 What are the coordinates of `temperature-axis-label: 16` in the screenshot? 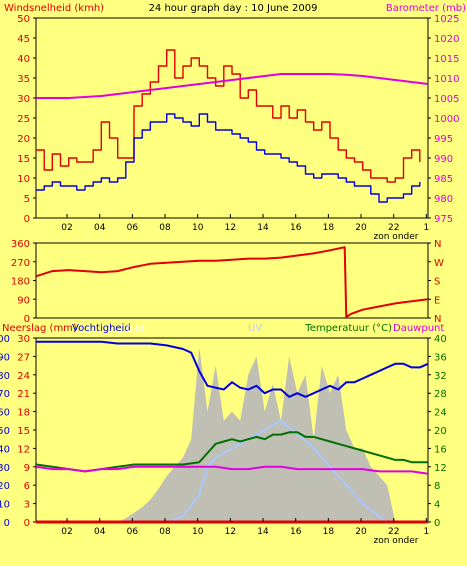 It's located at (440, 449).